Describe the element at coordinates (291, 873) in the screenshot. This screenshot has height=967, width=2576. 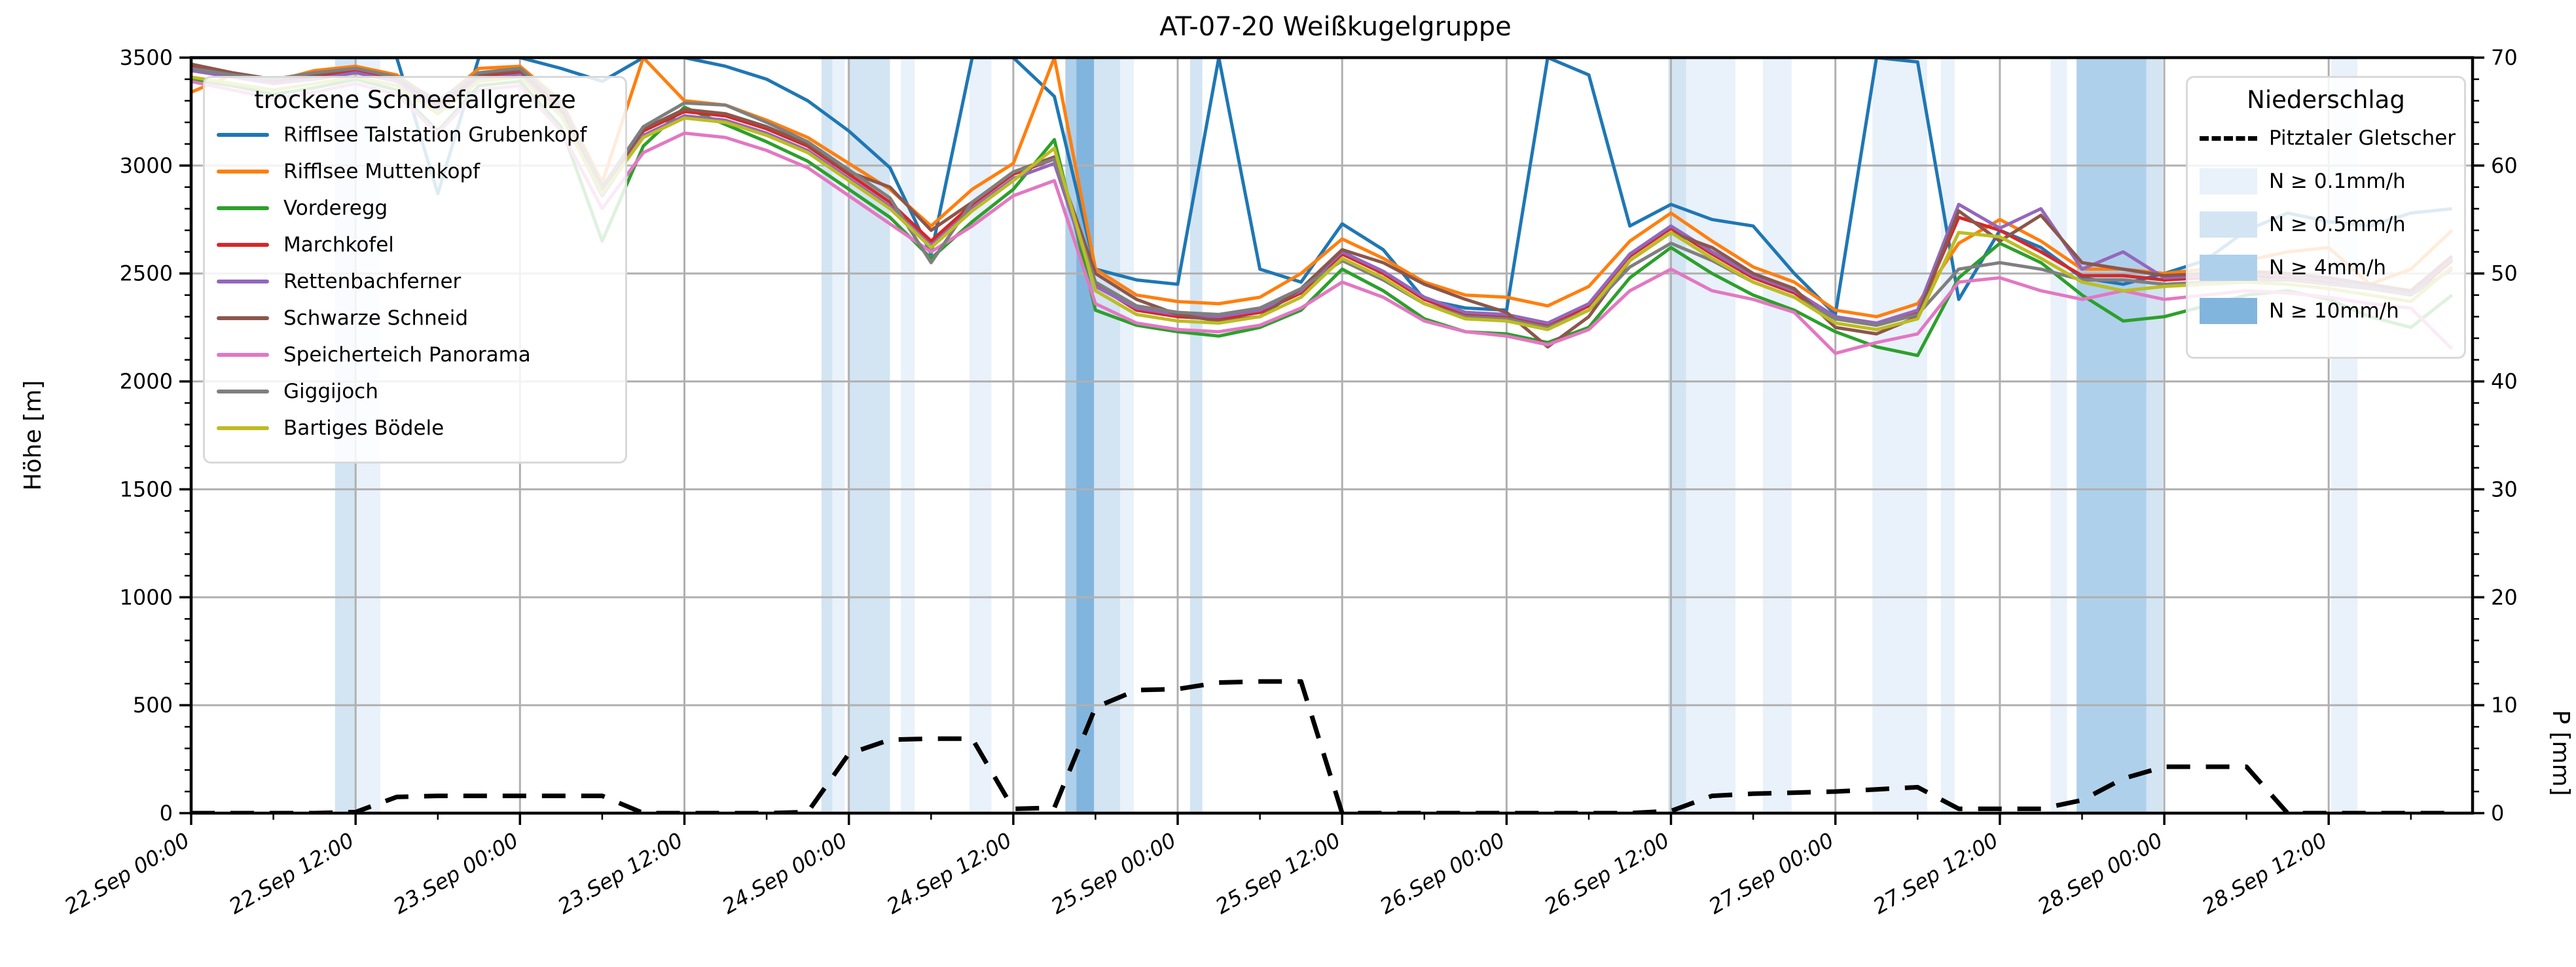
I see `x-tick-label: 22.Sep 12:00` at that location.